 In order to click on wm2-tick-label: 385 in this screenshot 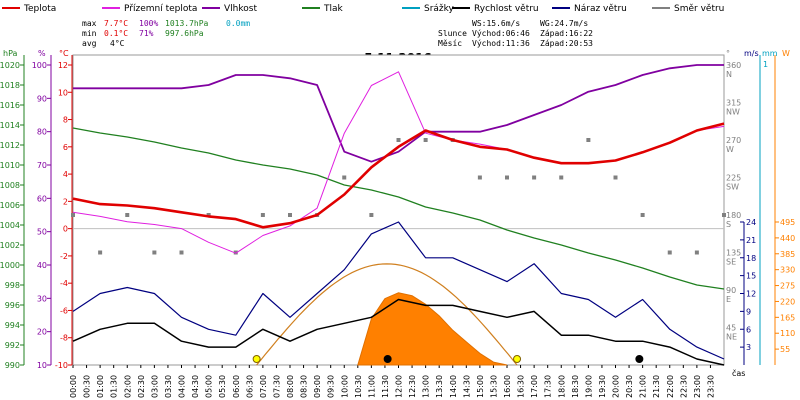, I will do `click(787, 254)`.